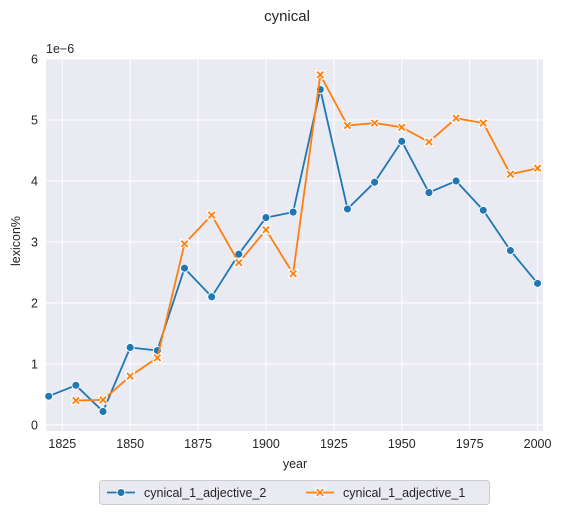 Image resolution: width=563 pixels, height=515 pixels. What do you see at coordinates (334, 444) in the screenshot?
I see `x-tick-label: 1925` at bounding box center [334, 444].